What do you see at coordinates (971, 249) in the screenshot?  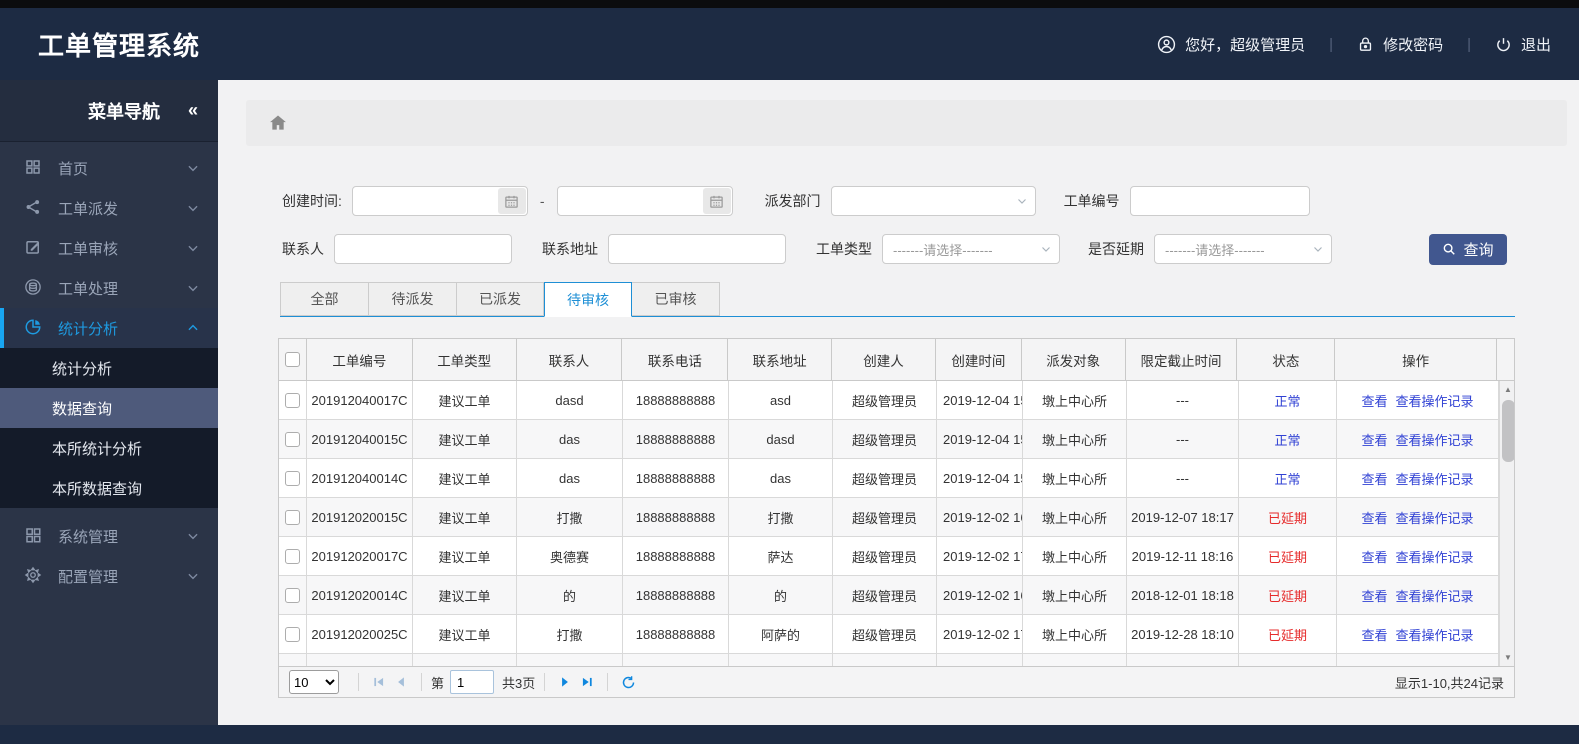 I see `order-type-select: -------请选择-------` at bounding box center [971, 249].